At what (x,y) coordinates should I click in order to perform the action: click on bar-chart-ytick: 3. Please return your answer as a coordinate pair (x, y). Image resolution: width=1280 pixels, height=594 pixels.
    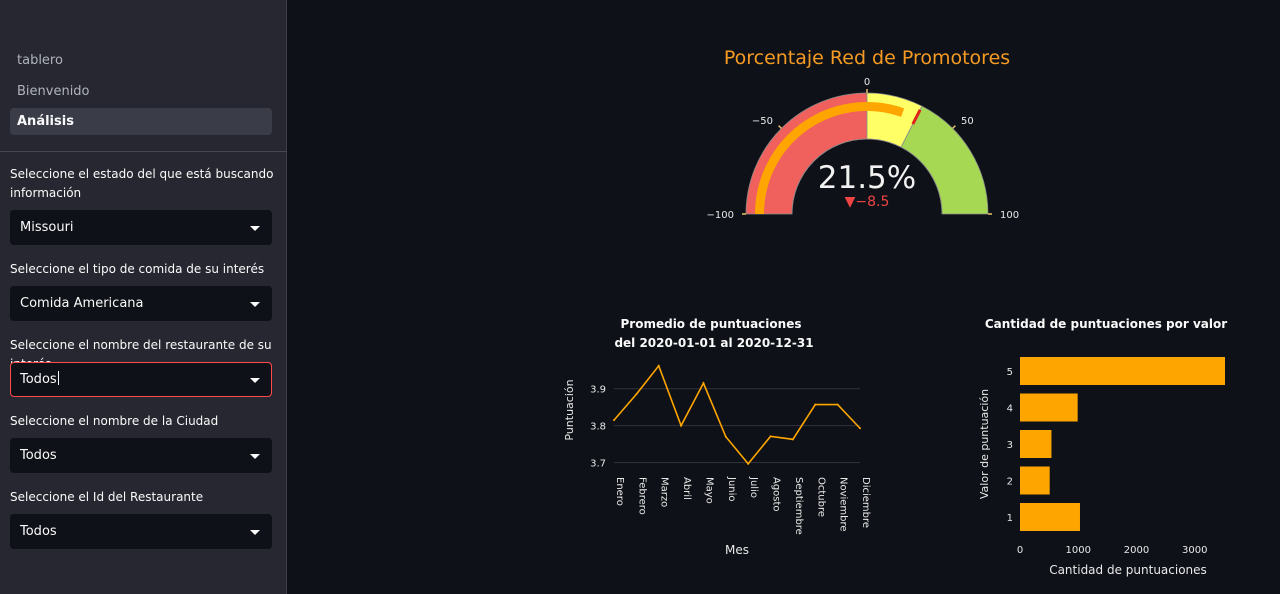
    Looking at the image, I should click on (1010, 445).